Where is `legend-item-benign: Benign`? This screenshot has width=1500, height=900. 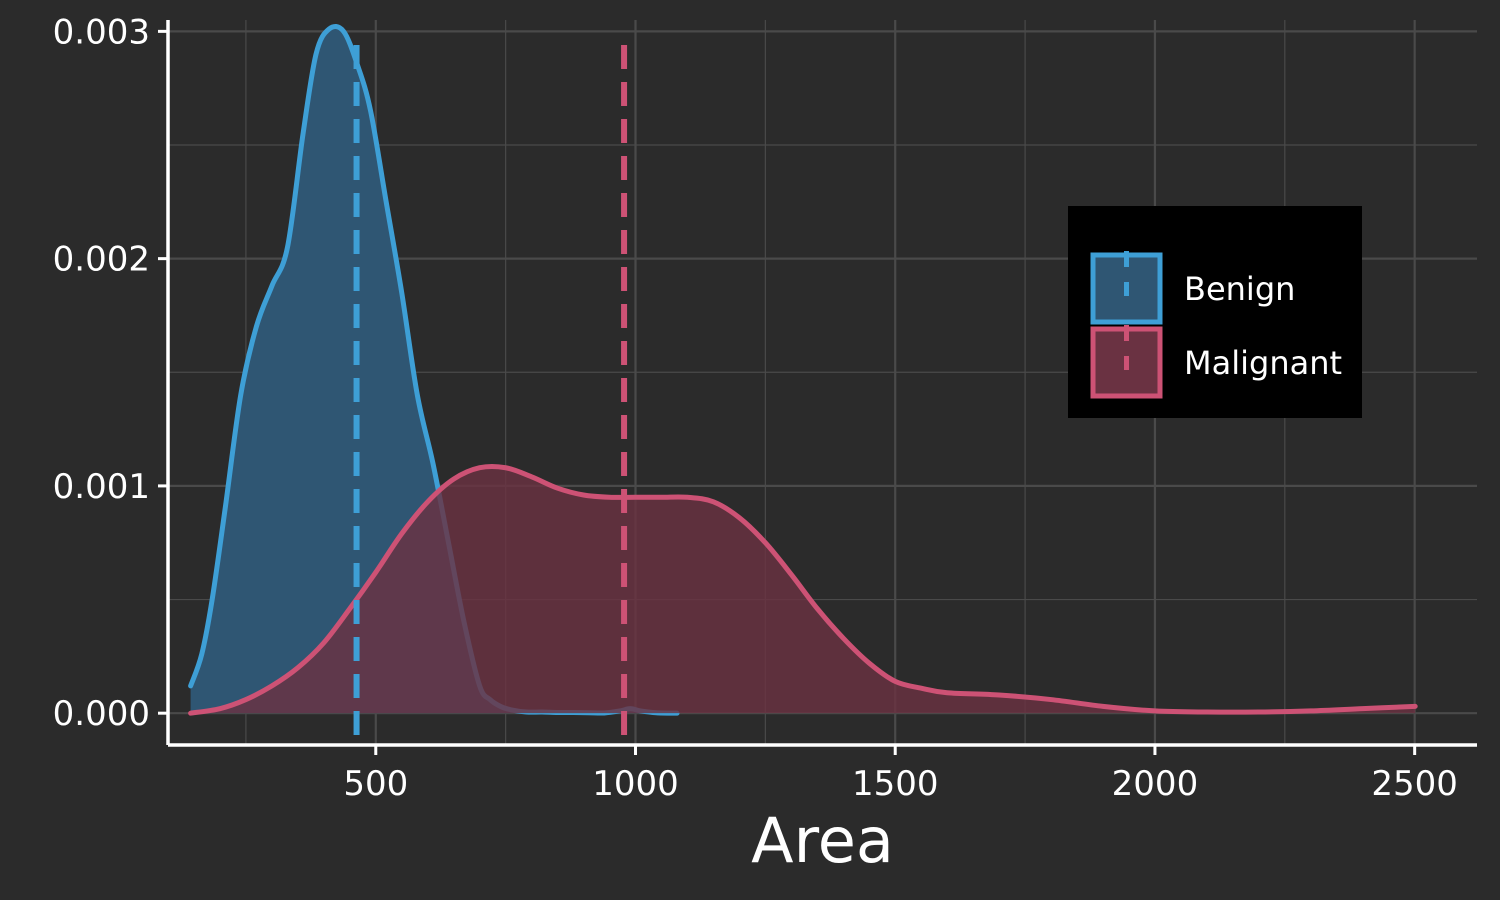 legend-item-benign: Benign is located at coordinates (1192, 288).